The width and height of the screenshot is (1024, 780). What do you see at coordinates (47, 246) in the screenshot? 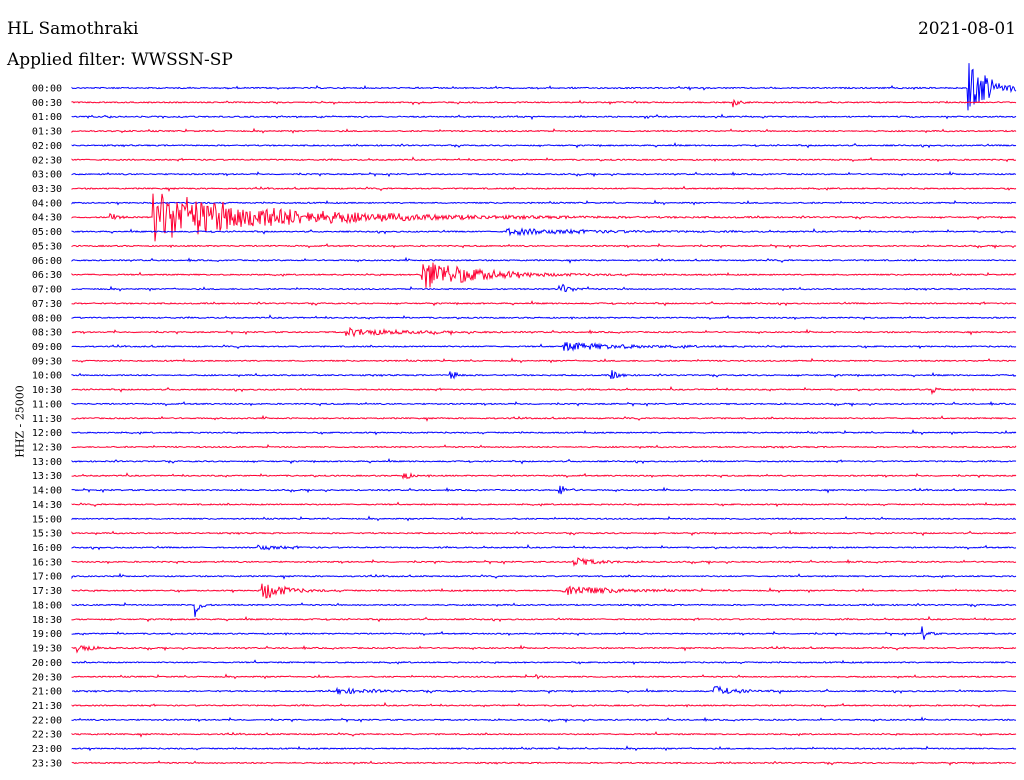
I see `row-label: 05:30` at bounding box center [47, 246].